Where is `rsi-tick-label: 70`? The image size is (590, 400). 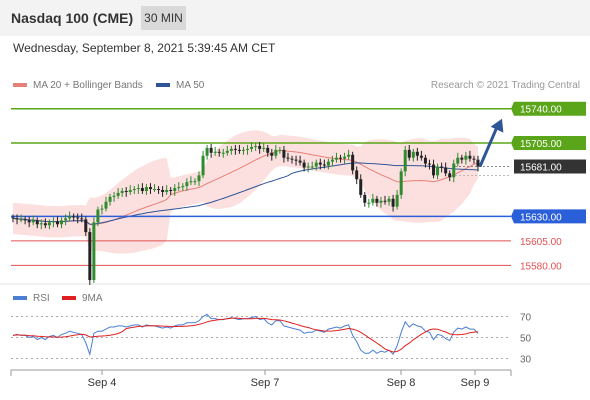
rsi-tick-label: 70 is located at coordinates (526, 318).